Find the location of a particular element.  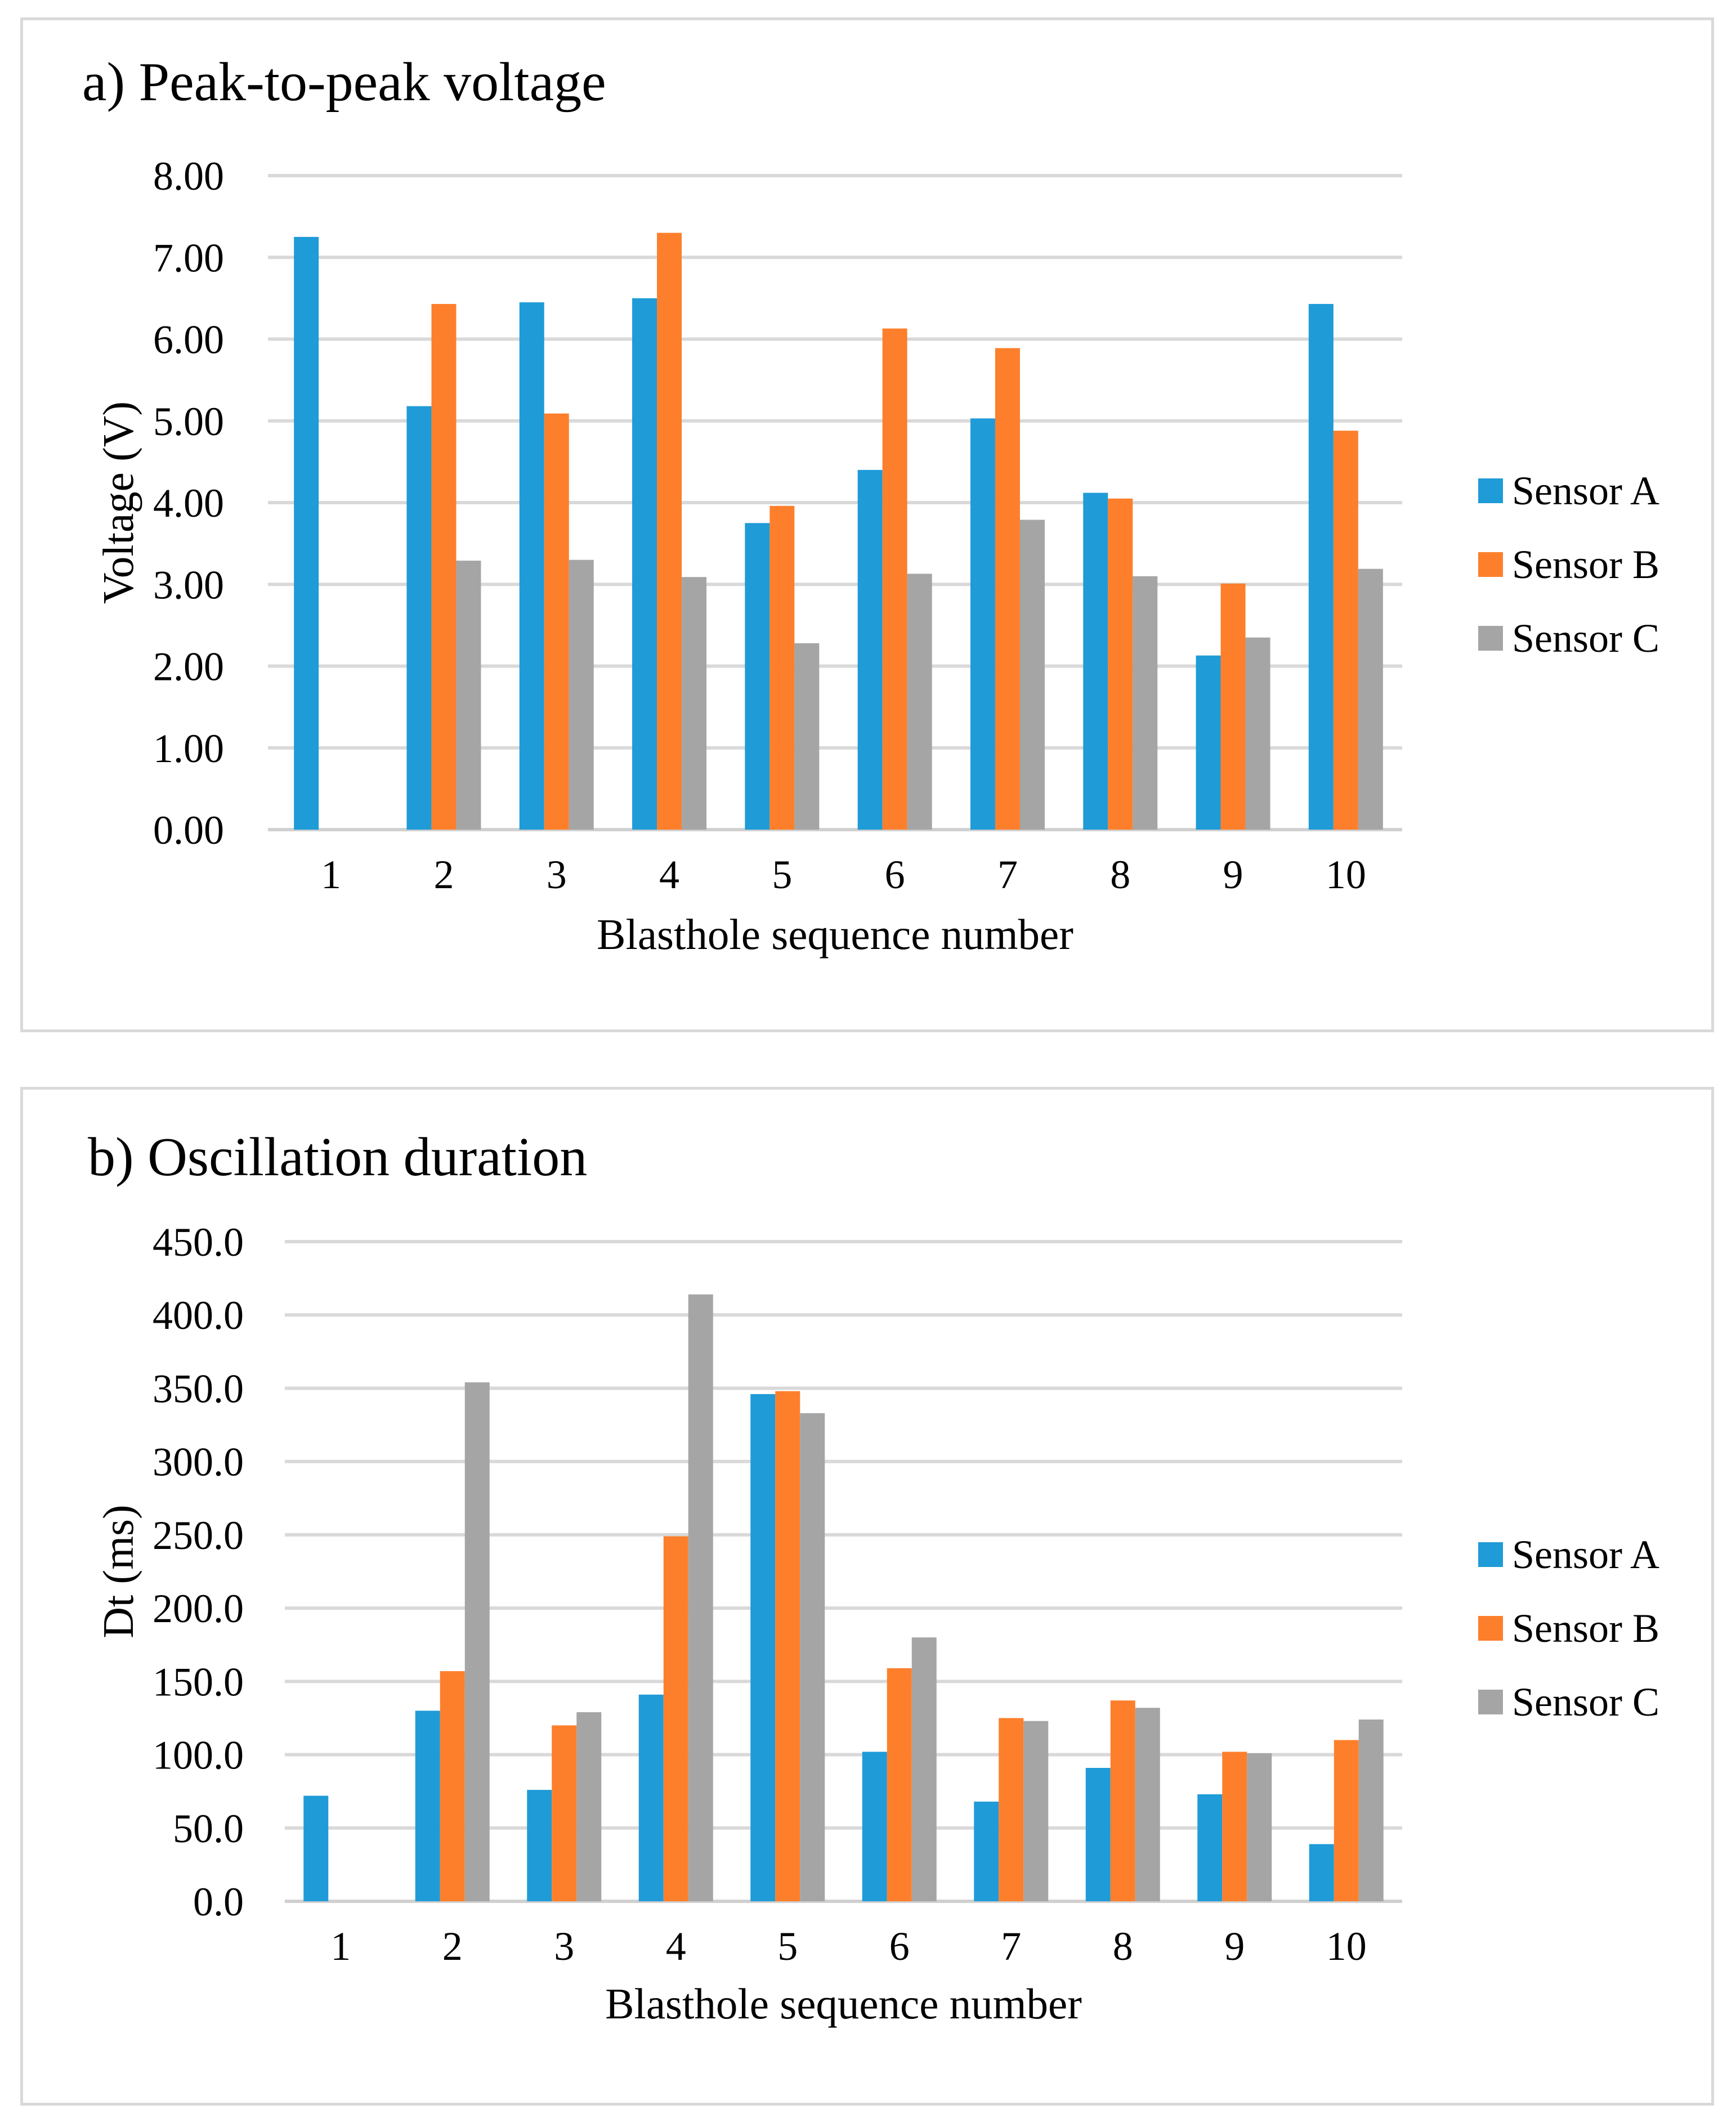

y-axis-title: Voltage (V) is located at coordinates (118, 502).